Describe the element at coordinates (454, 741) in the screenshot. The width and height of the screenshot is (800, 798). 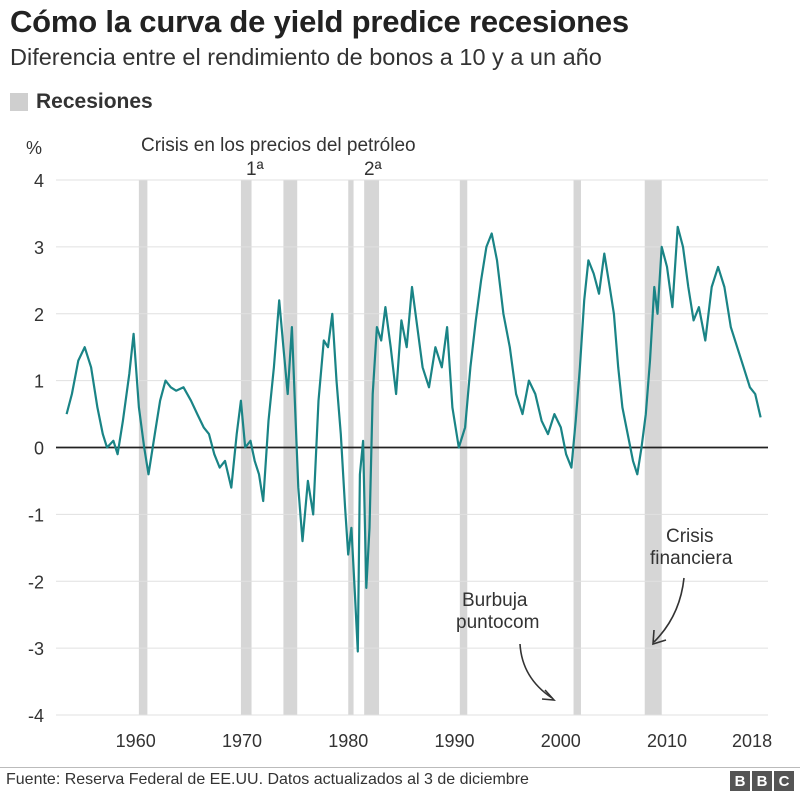
I see `x-tick-label: 1990` at that location.